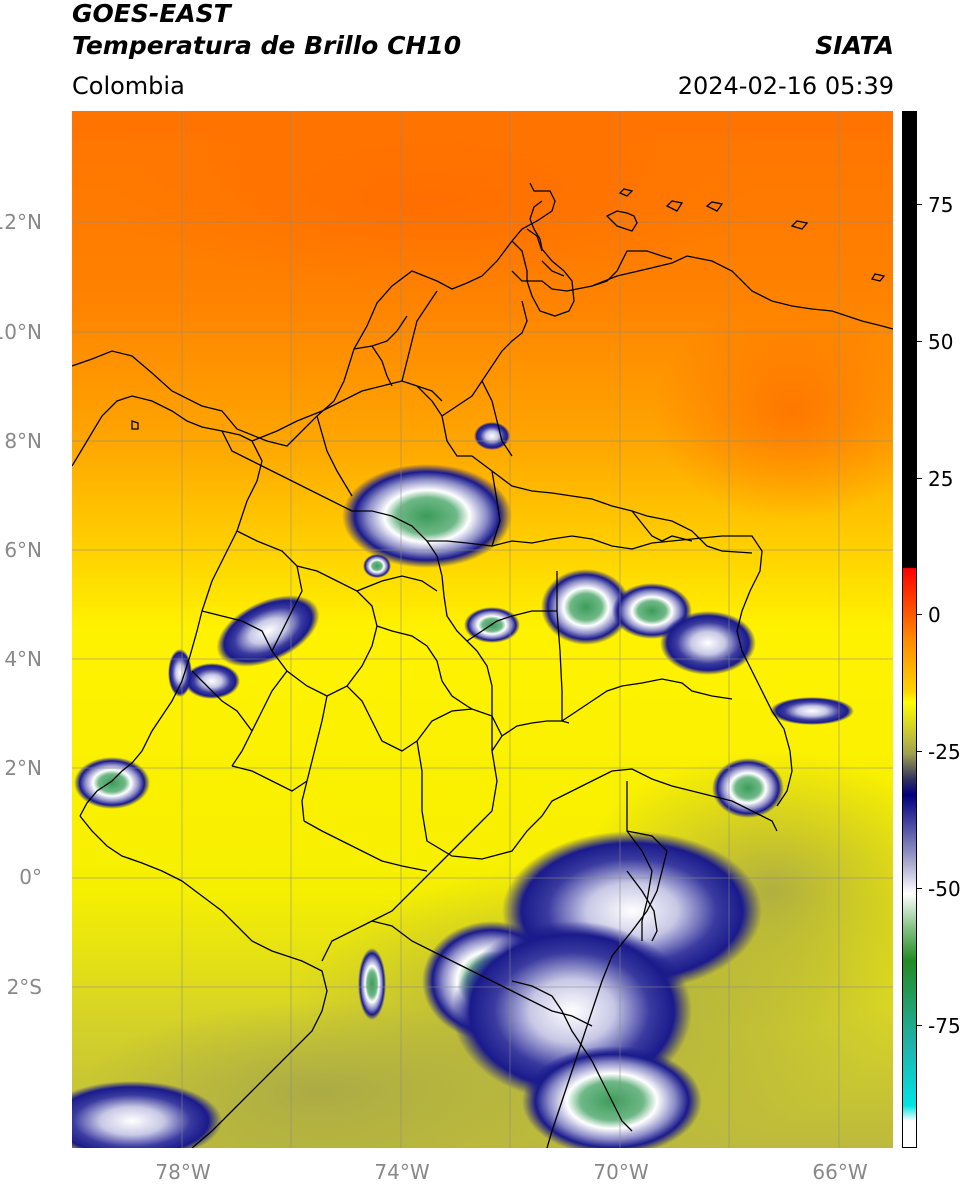 The height and width of the screenshot is (1190, 966). I want to click on lat-label: 2°S, so click(24, 987).